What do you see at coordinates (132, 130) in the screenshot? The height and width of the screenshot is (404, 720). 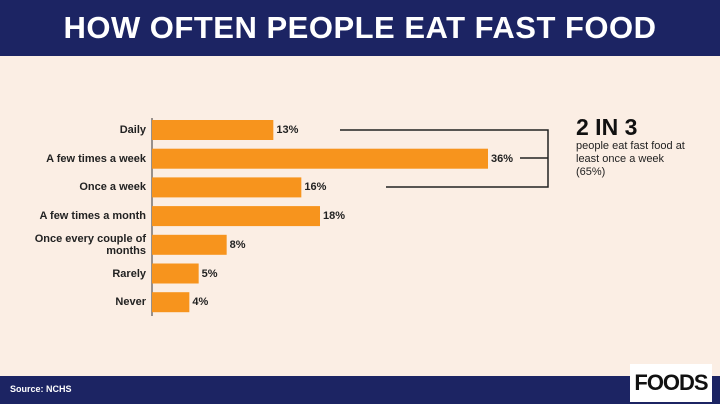 I see `category-label: Daily` at bounding box center [132, 130].